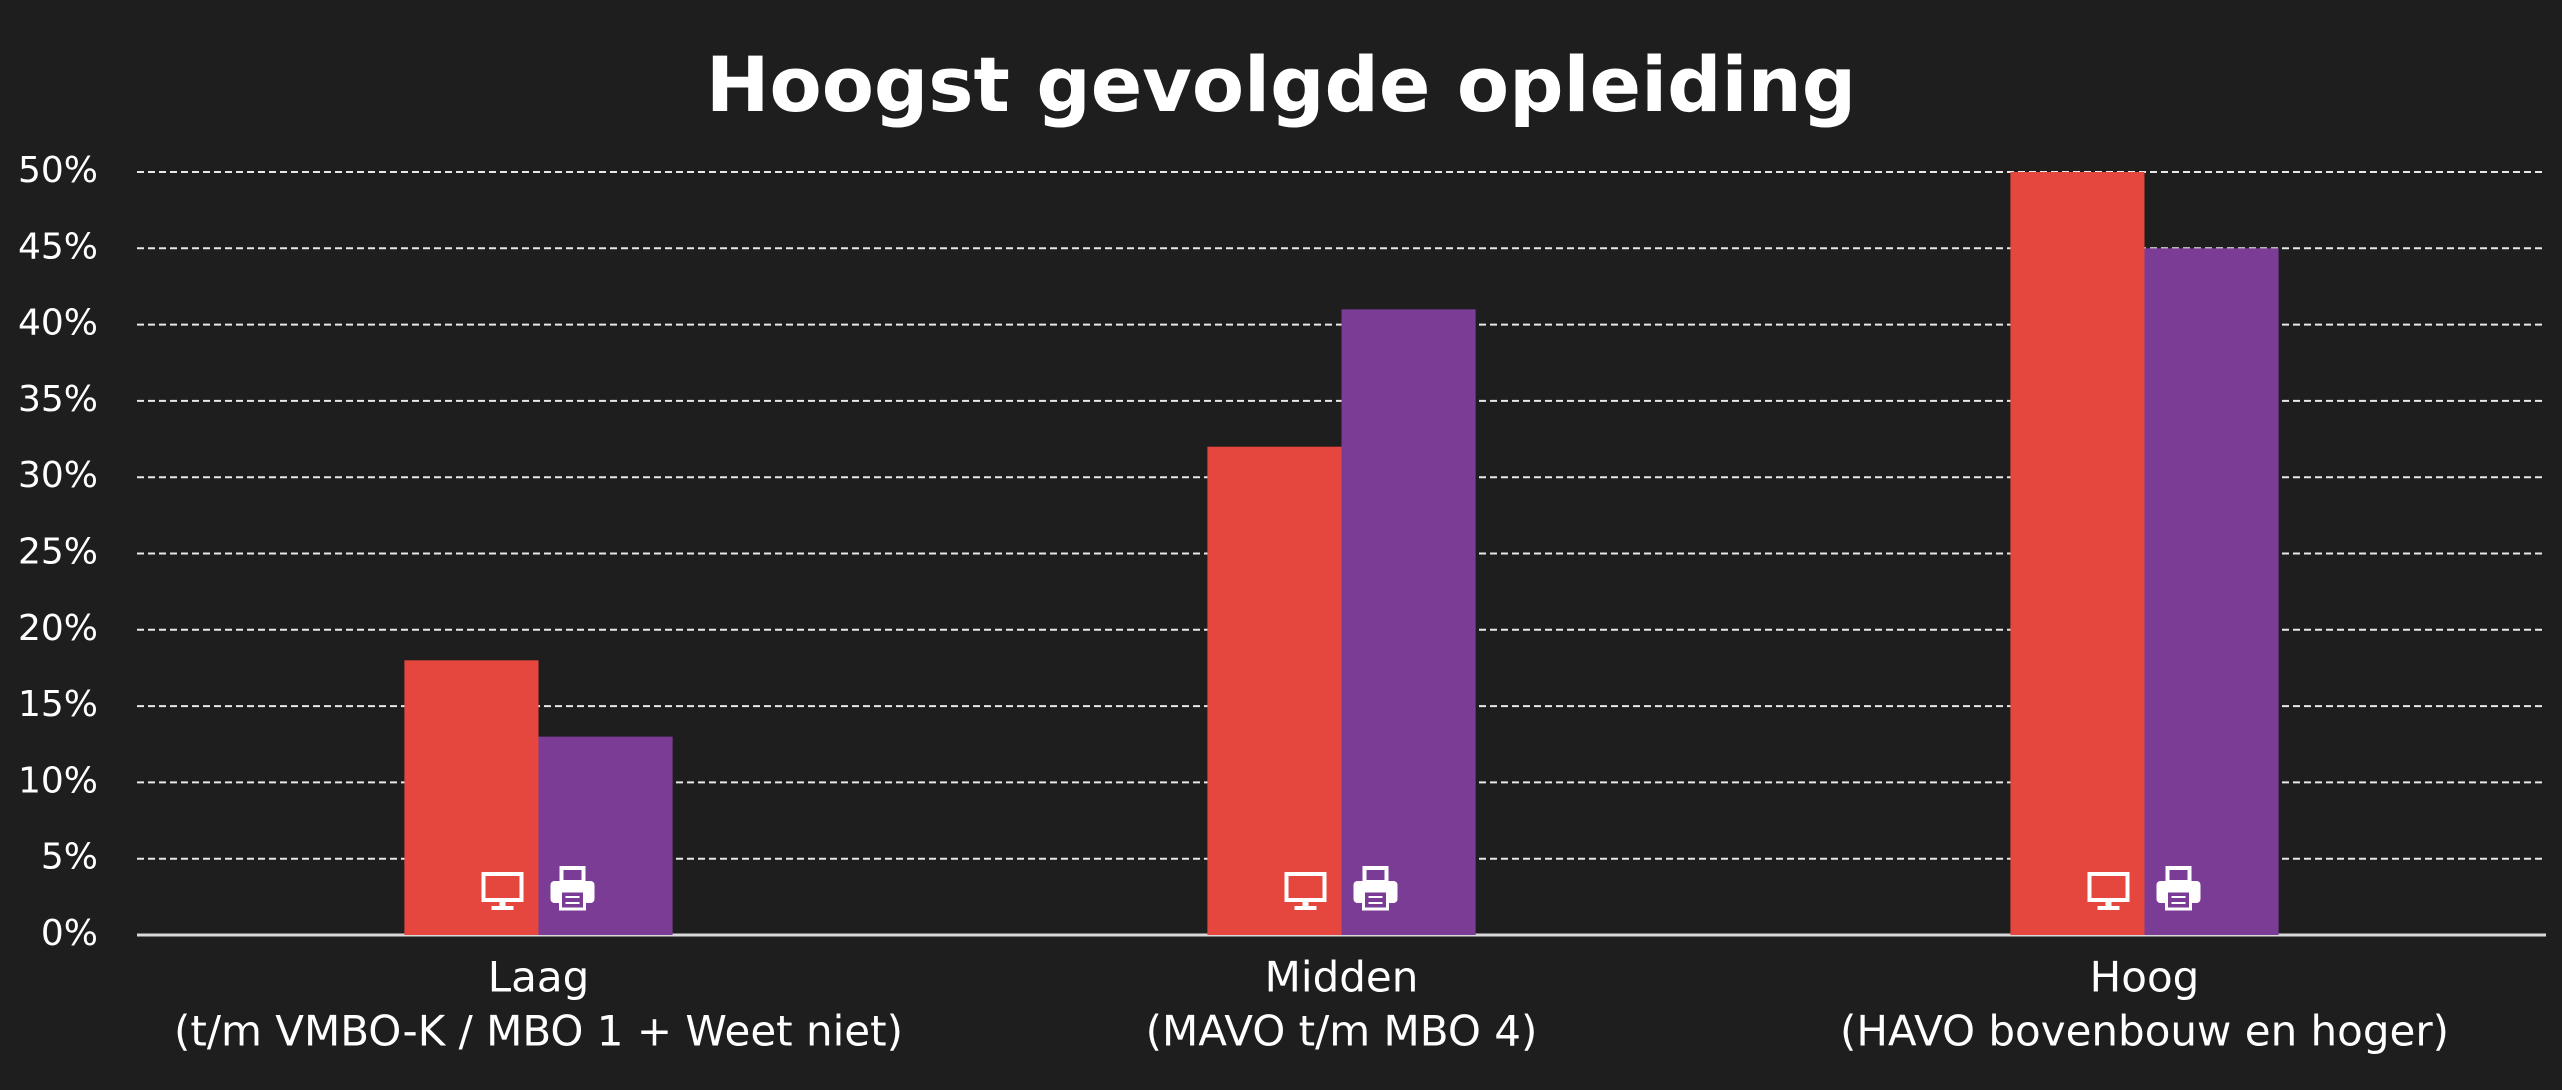 The height and width of the screenshot is (1090, 2562). What do you see at coordinates (539, 977) in the screenshot?
I see `x-tick-label: Laag` at bounding box center [539, 977].